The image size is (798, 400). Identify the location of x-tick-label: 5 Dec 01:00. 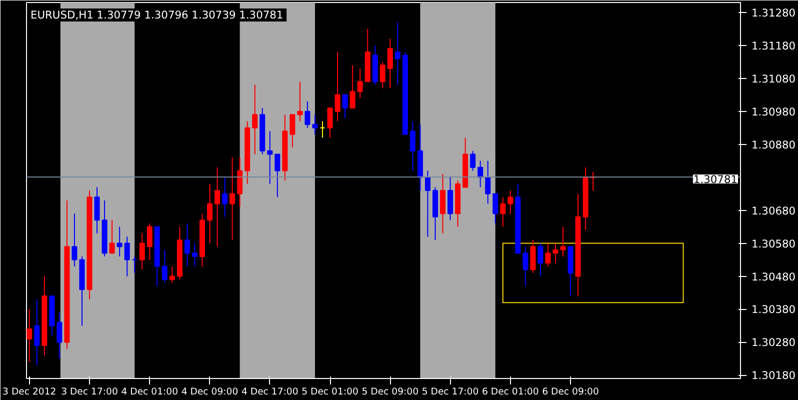
(330, 392).